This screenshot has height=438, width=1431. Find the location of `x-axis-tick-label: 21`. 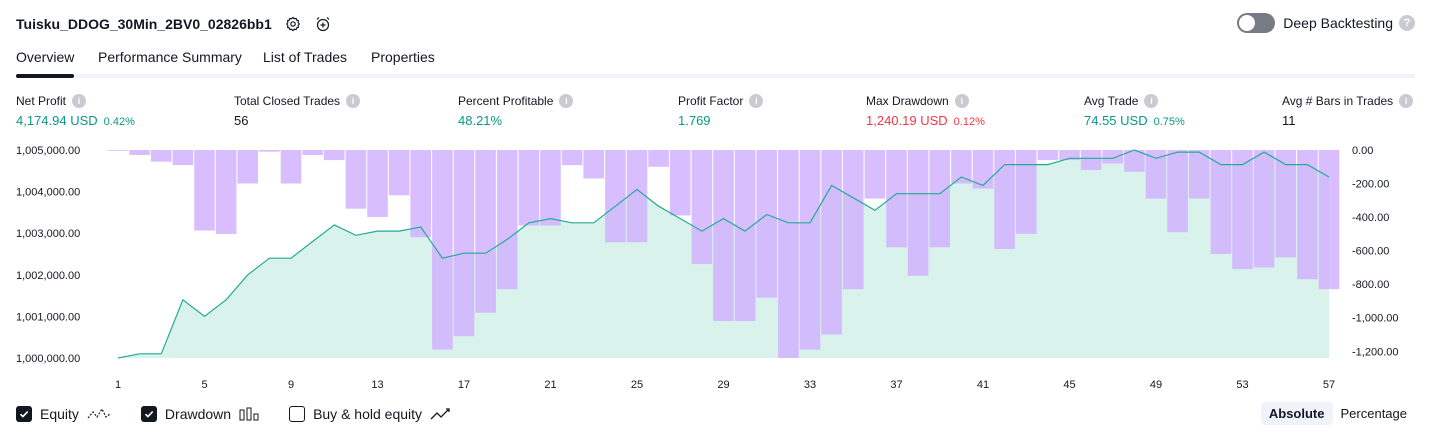

x-axis-tick-label: 21 is located at coordinates (550, 385).